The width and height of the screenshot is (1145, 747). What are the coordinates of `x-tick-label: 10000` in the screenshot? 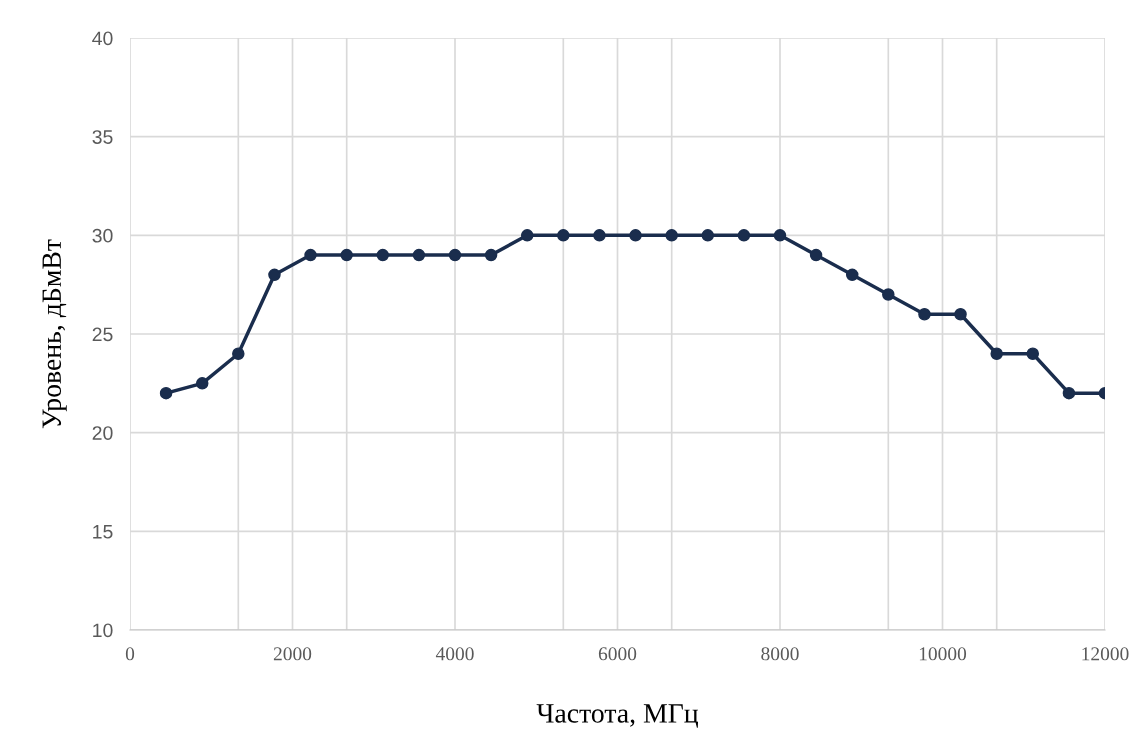 It's located at (943, 654).